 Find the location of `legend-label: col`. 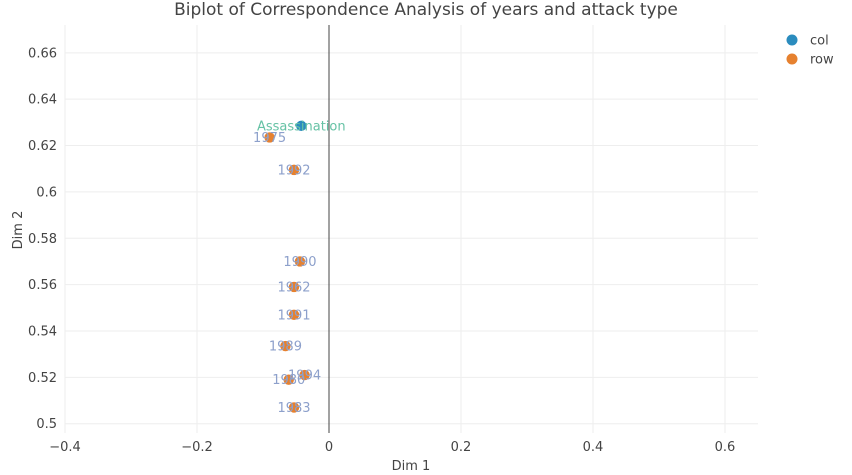

legend-label: col is located at coordinates (819, 41).